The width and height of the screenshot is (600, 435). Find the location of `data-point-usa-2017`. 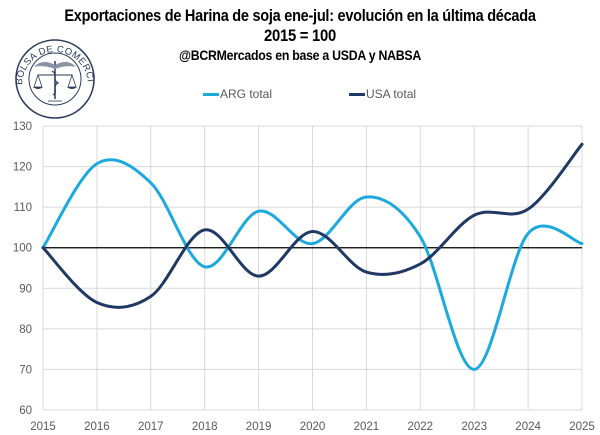

data-point-usa-2017 is located at coordinates (150, 296).